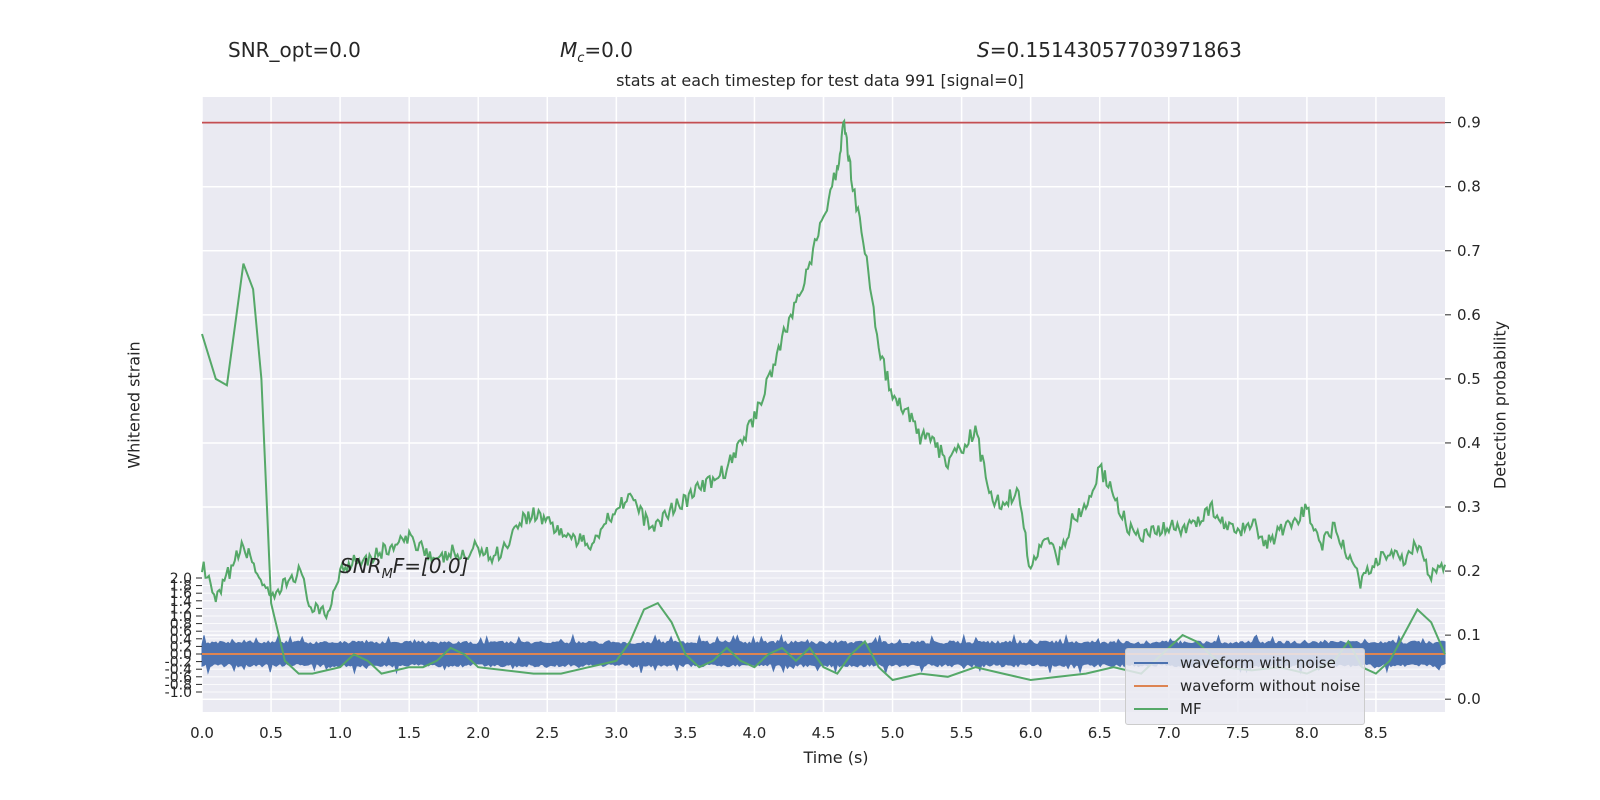  I want to click on x-axis-label: Time (s), so click(836, 757).